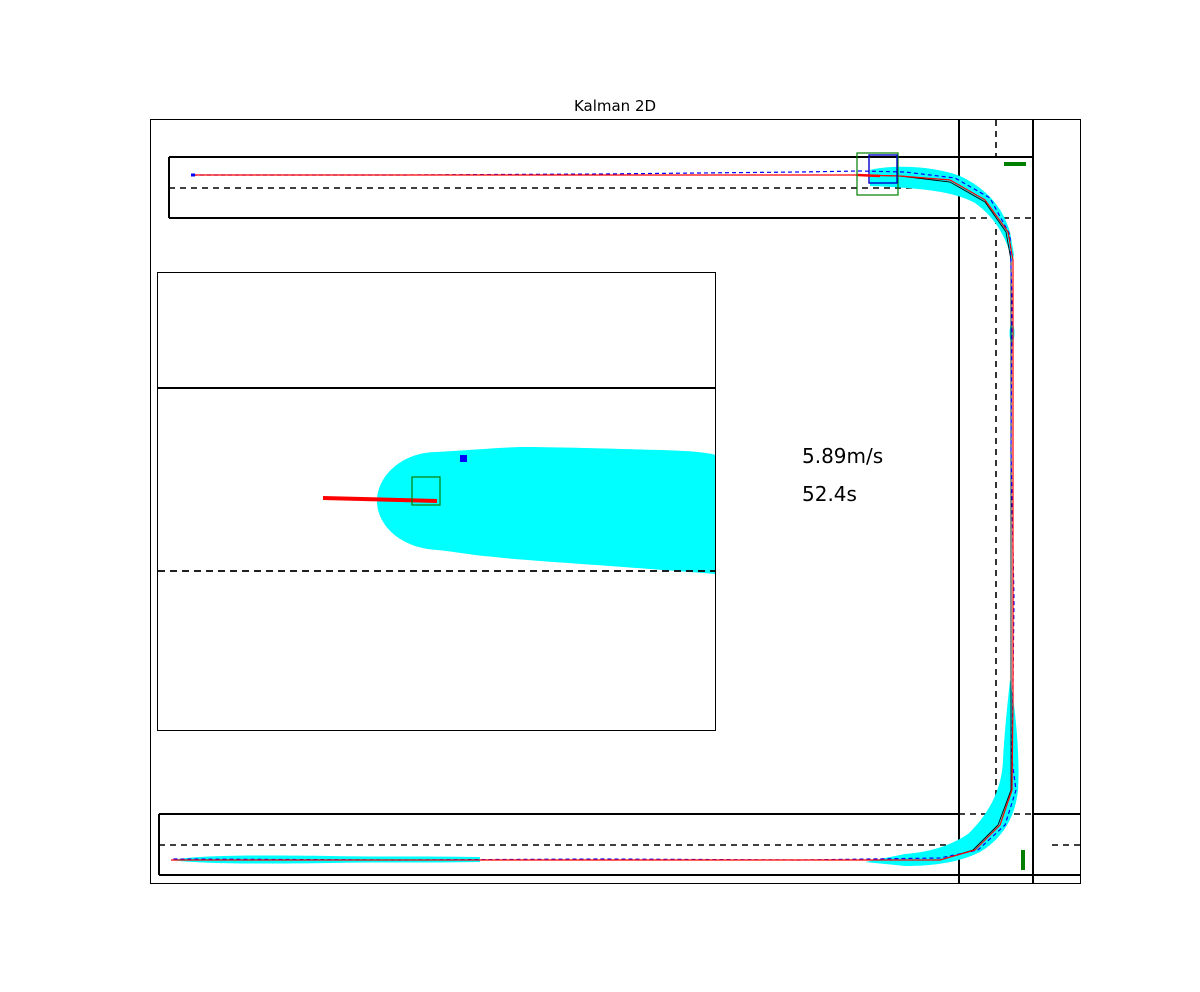 The image size is (1200, 992). What do you see at coordinates (842, 456) in the screenshot?
I see `speed-readout: 5.89m/s` at bounding box center [842, 456].